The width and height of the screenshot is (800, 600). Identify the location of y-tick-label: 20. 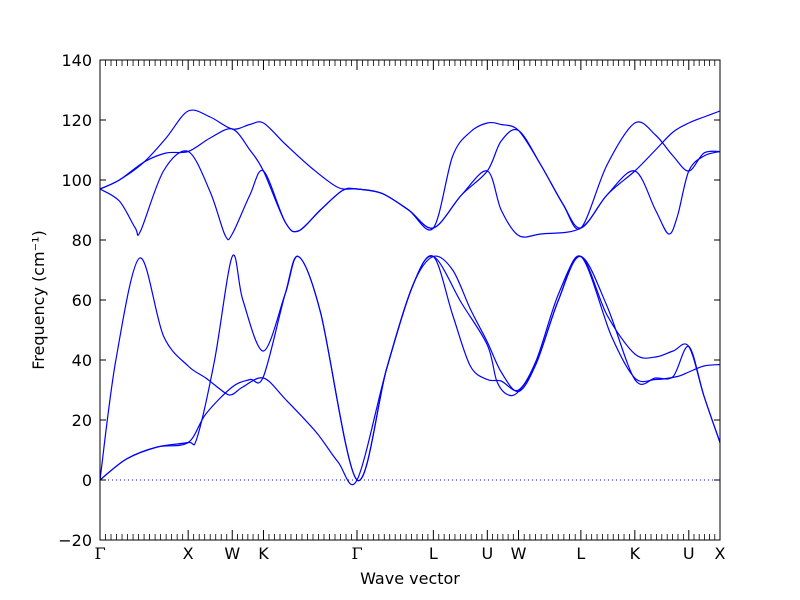
(82, 420).